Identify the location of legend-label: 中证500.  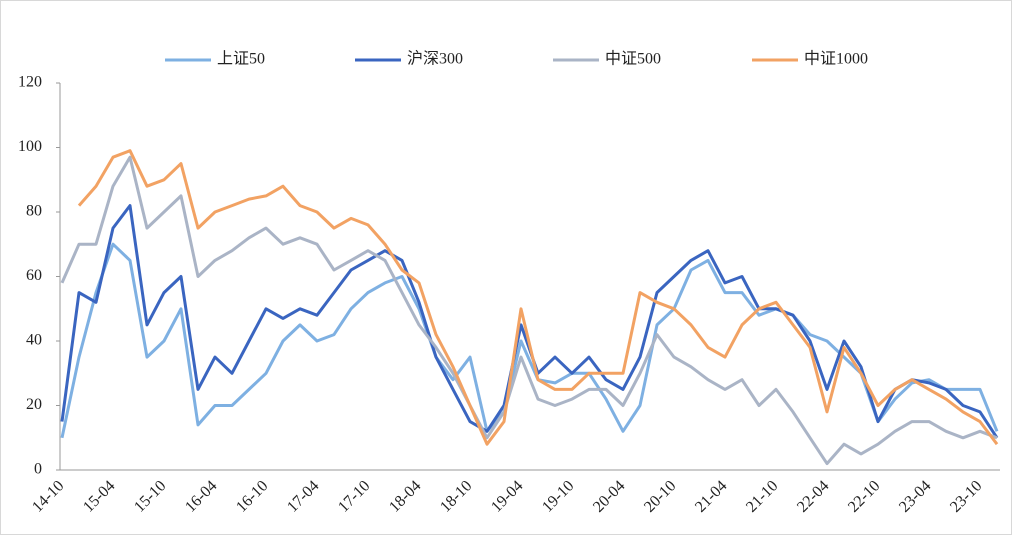
(633, 59).